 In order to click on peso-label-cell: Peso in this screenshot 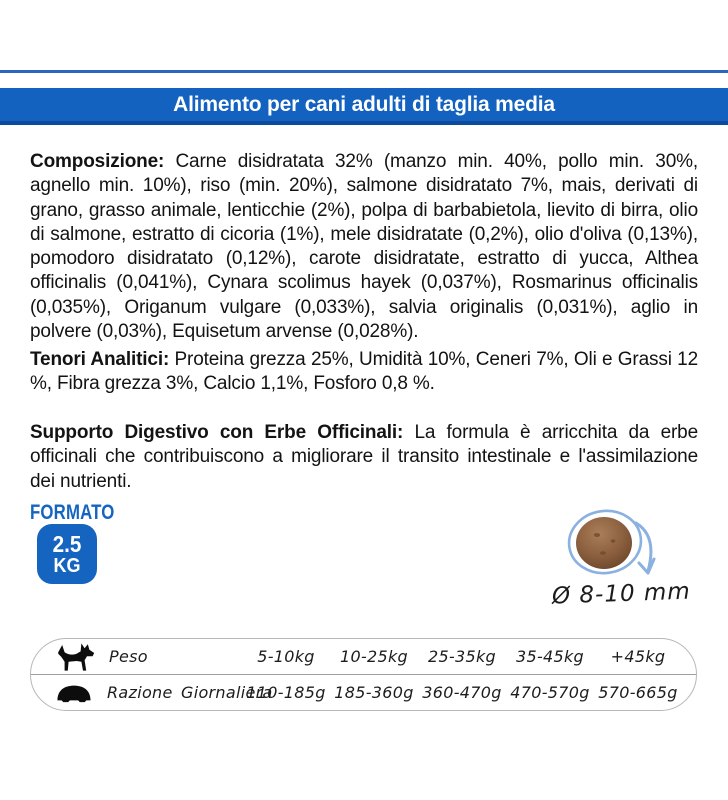, I will do `click(136, 657)`.